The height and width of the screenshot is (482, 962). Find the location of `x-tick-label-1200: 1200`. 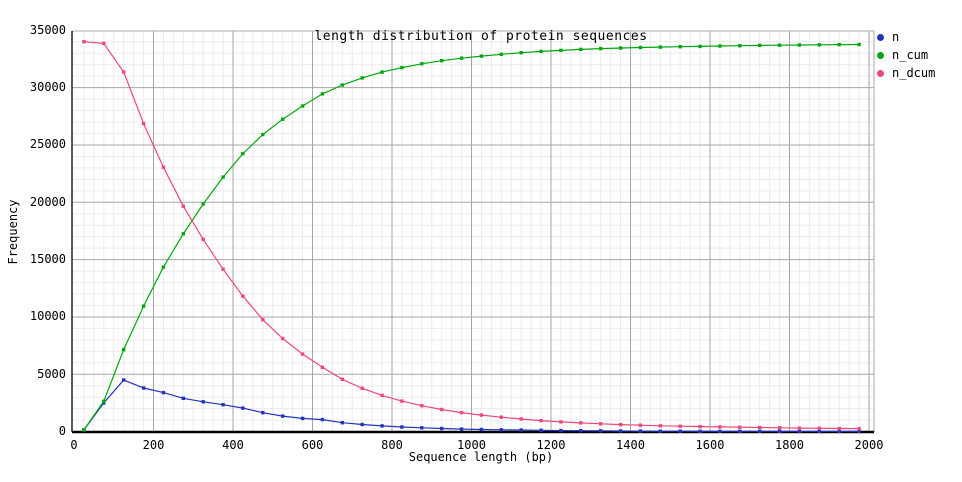

x-tick-label-1200: 1200 is located at coordinates (551, 445).